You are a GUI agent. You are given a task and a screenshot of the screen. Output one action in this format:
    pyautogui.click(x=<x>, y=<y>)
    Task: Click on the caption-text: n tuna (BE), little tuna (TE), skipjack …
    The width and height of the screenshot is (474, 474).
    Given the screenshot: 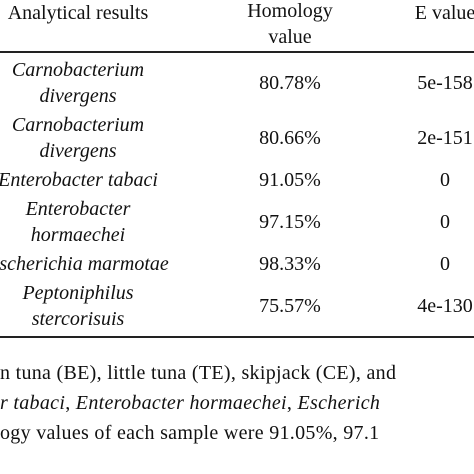 What is the action you would take?
    pyautogui.click(x=198, y=373)
    